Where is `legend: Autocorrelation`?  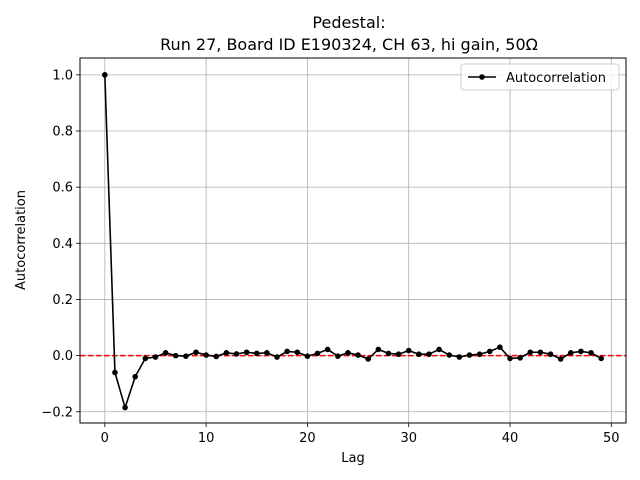
legend: Autocorrelation is located at coordinates (540, 77).